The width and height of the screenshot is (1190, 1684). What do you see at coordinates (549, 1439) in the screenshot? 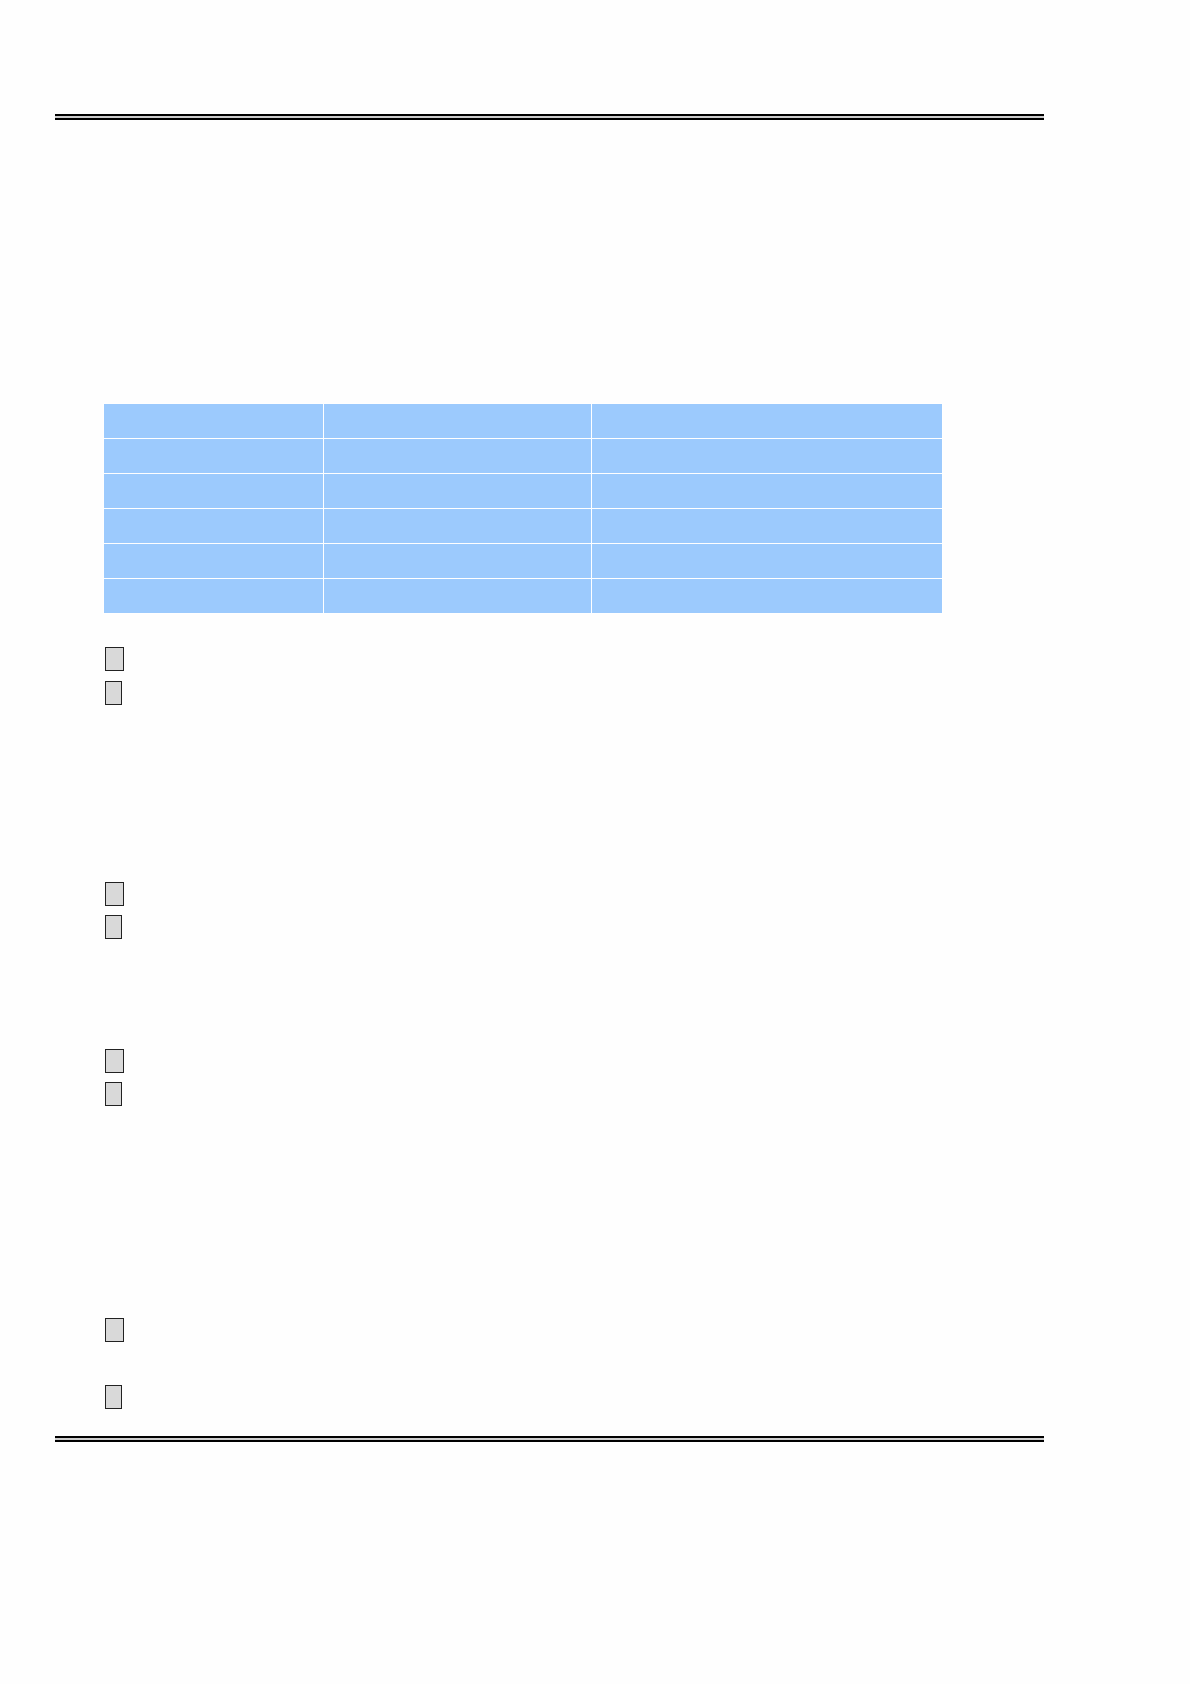
I see `footer-double-rule` at bounding box center [549, 1439].